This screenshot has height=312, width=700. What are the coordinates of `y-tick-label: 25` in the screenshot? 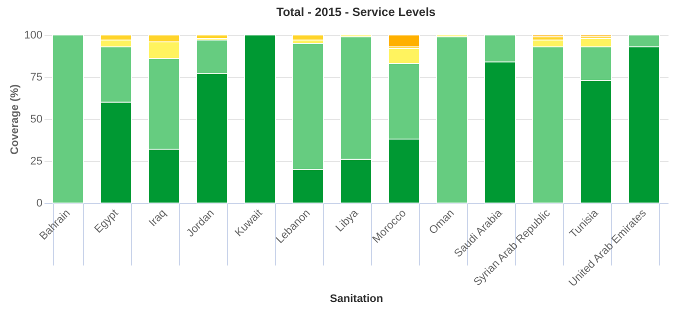 It's located at (36, 162).